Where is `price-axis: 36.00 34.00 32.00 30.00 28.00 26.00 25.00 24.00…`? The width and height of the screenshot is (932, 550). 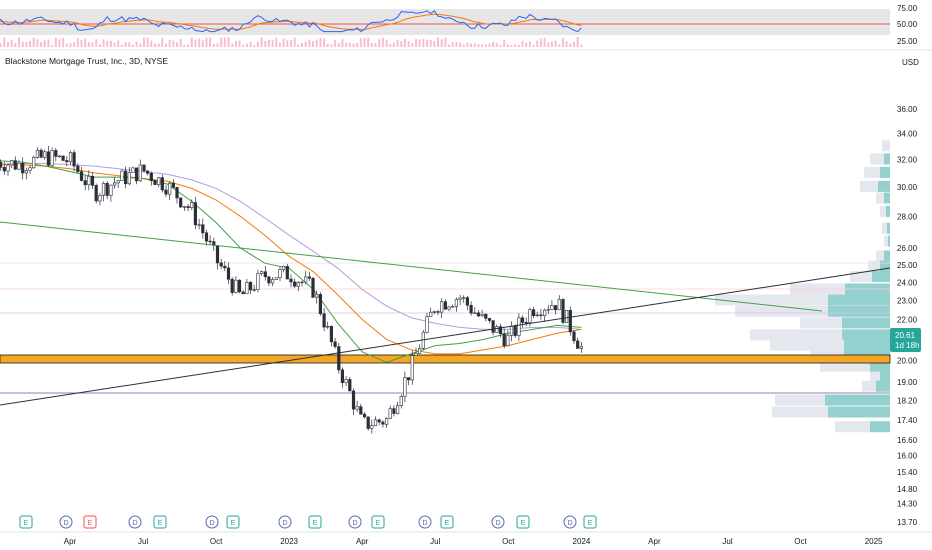
price-axis: 36.00 34.00 32.00 30.00 28.00 26.00 25.00 24.00… is located at coordinates (907, 316).